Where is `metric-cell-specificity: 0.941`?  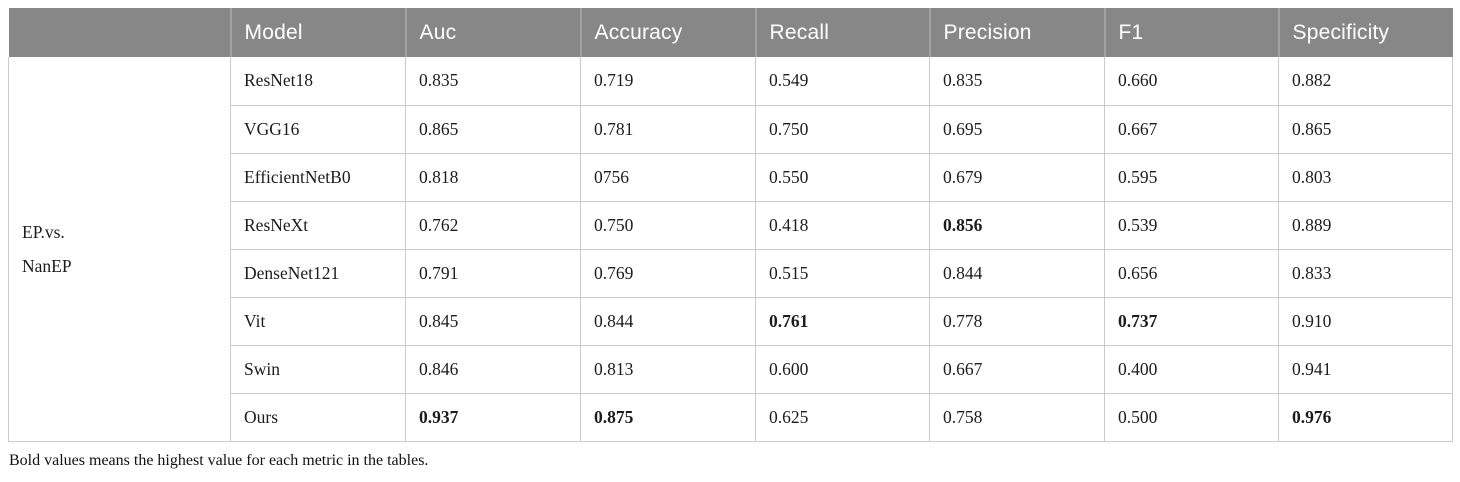
metric-cell-specificity: 0.941 is located at coordinates (1365, 369).